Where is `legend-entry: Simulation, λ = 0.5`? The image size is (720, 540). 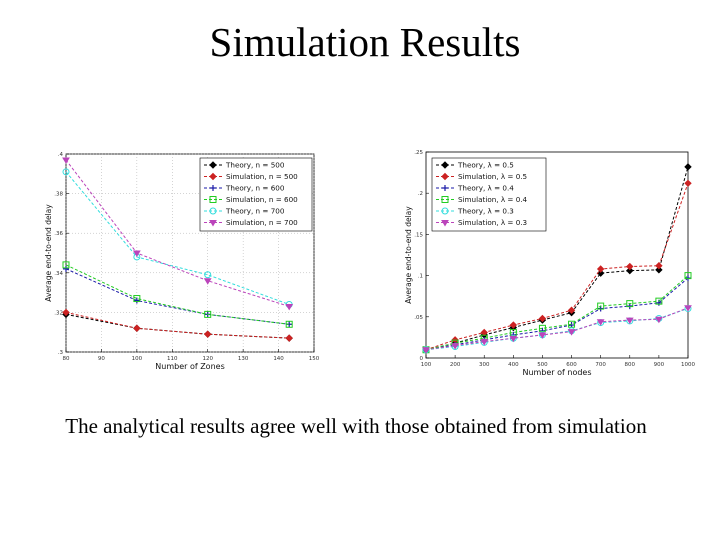 legend-entry: Simulation, λ = 0.5 is located at coordinates (492, 176).